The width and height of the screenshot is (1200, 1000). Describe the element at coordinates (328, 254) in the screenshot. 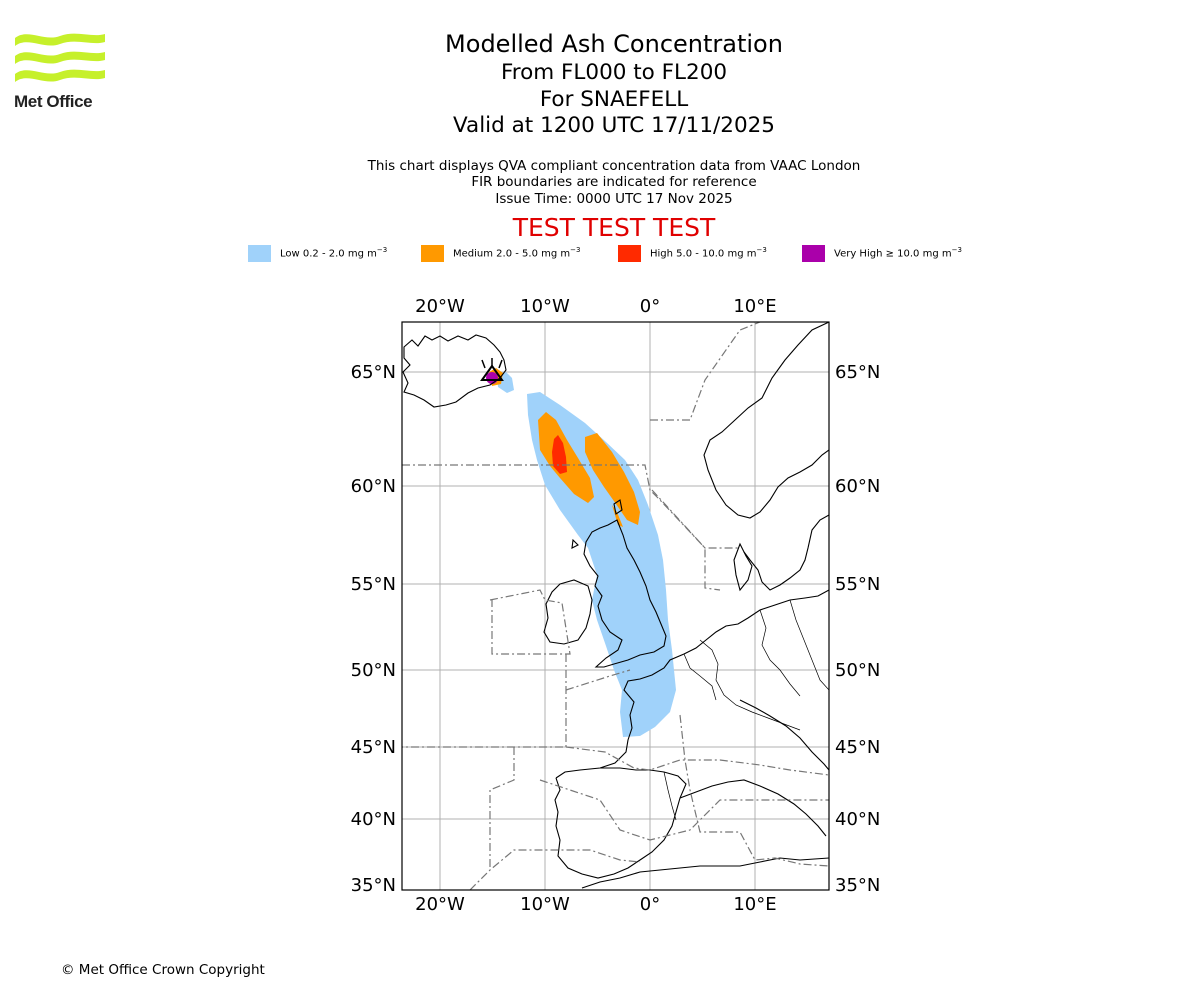

I see `legend-label-low: Low 0.2 - 2.0 mg m` at that location.